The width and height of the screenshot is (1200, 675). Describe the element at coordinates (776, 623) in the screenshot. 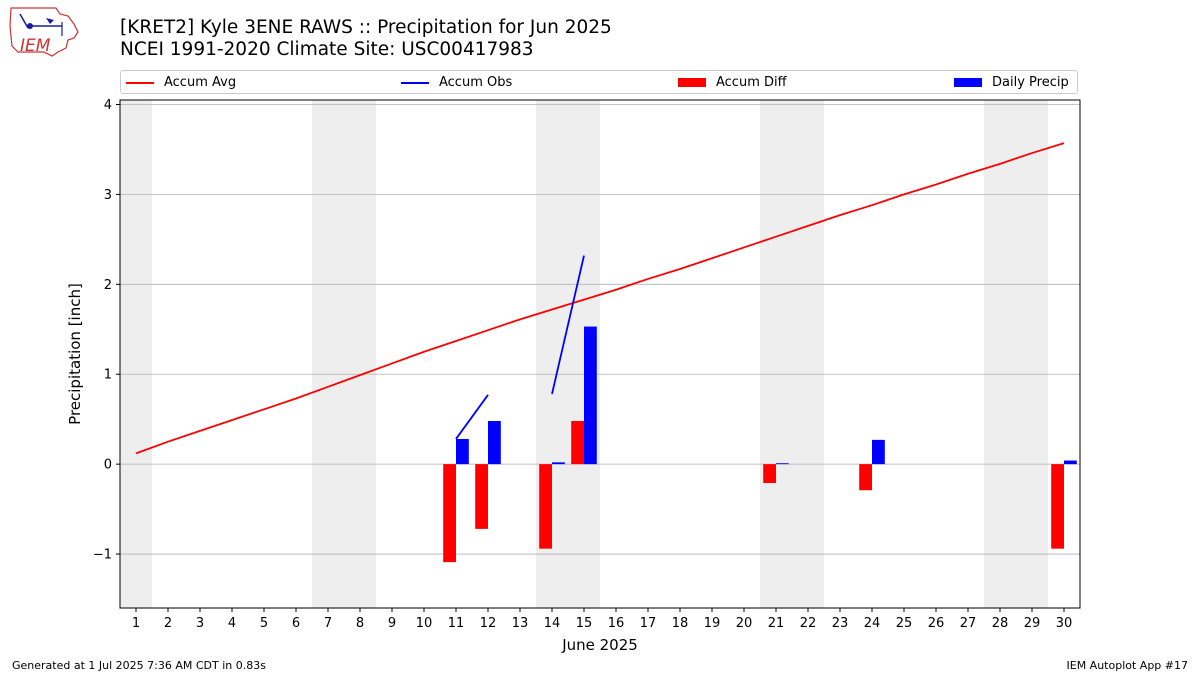

I see `x-tick-label: 21` at that location.